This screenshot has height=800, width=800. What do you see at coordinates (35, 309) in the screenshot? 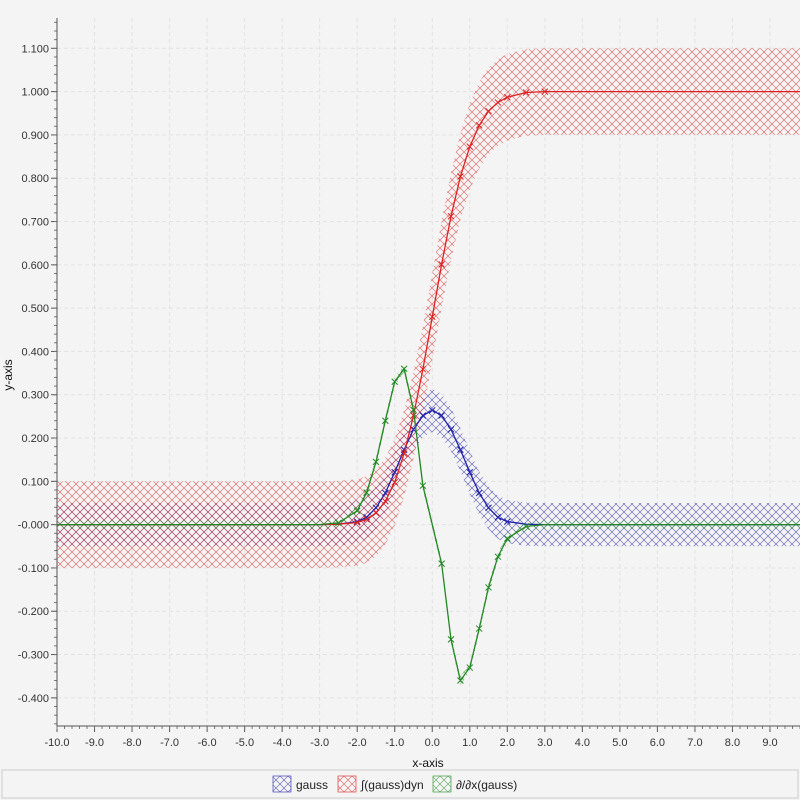
I see `y-tick-label: 0.500` at bounding box center [35, 309].